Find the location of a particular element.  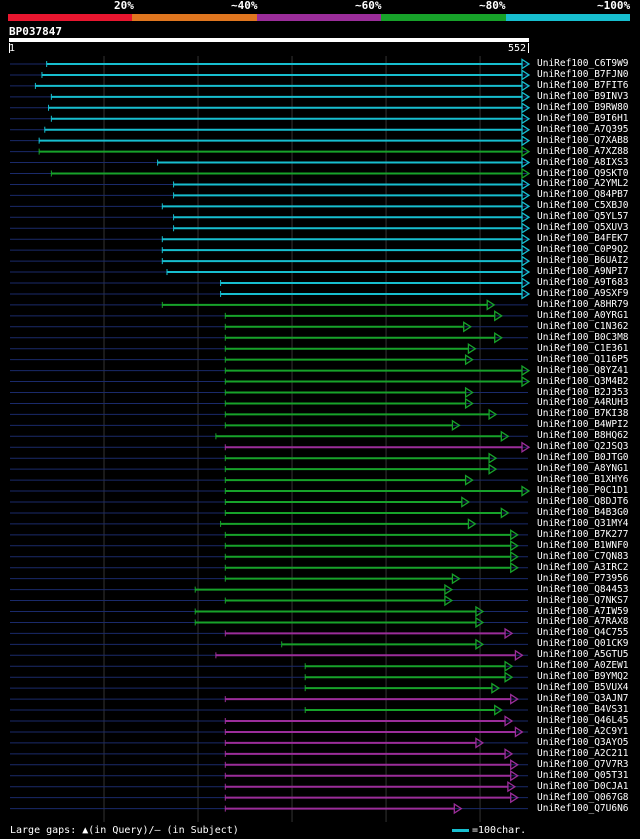

hit-label: UniRef100_A8YNG1 is located at coordinates (583, 469).